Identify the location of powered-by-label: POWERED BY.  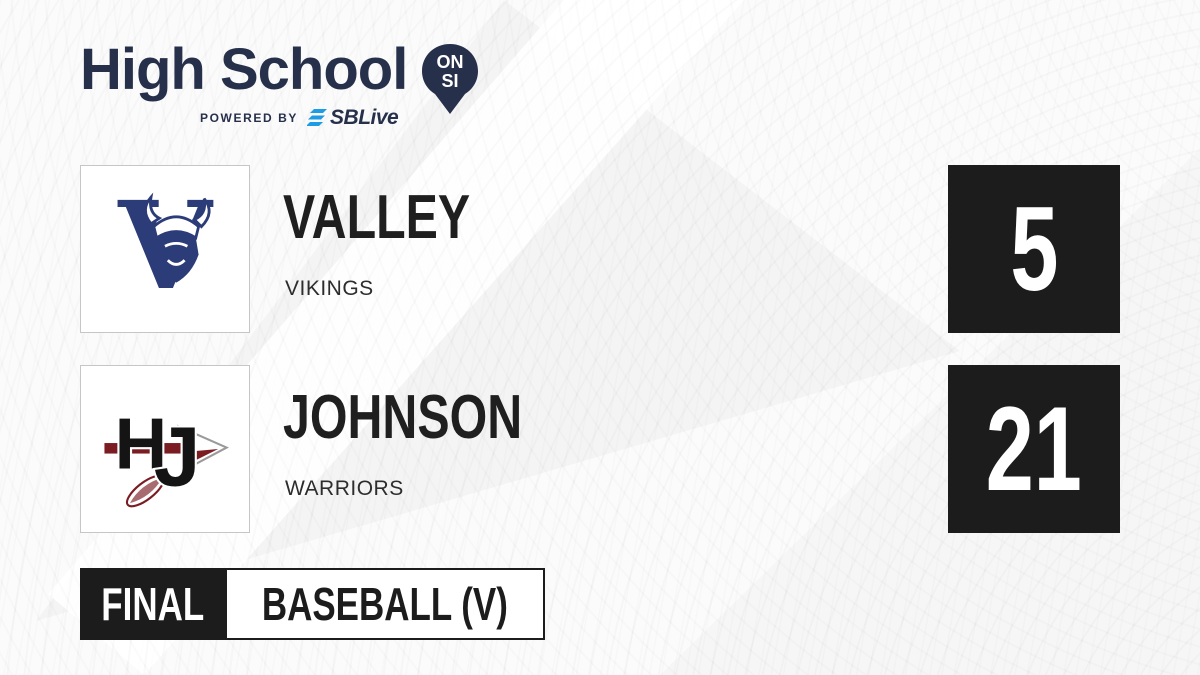
(249, 118).